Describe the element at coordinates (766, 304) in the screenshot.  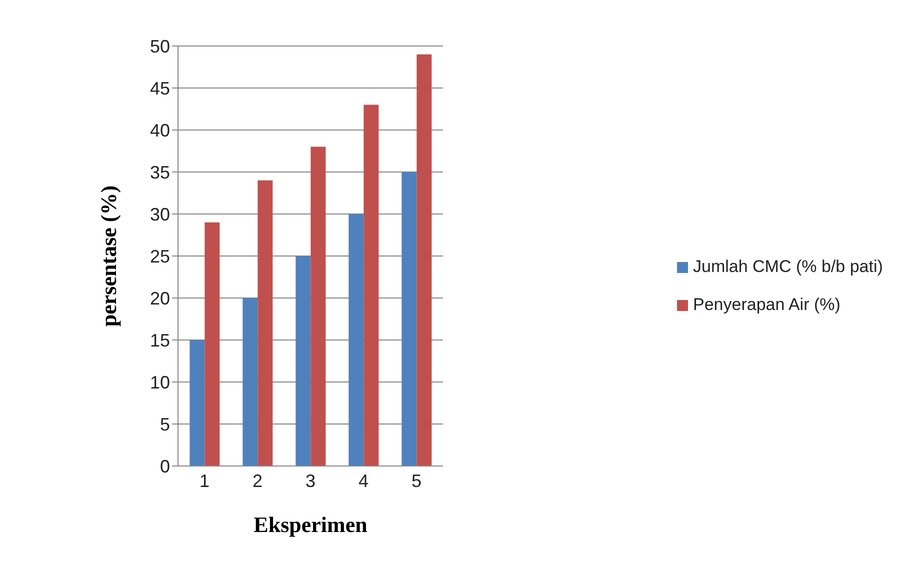
I see `legend-label: Penyerapan Air (%)` at that location.